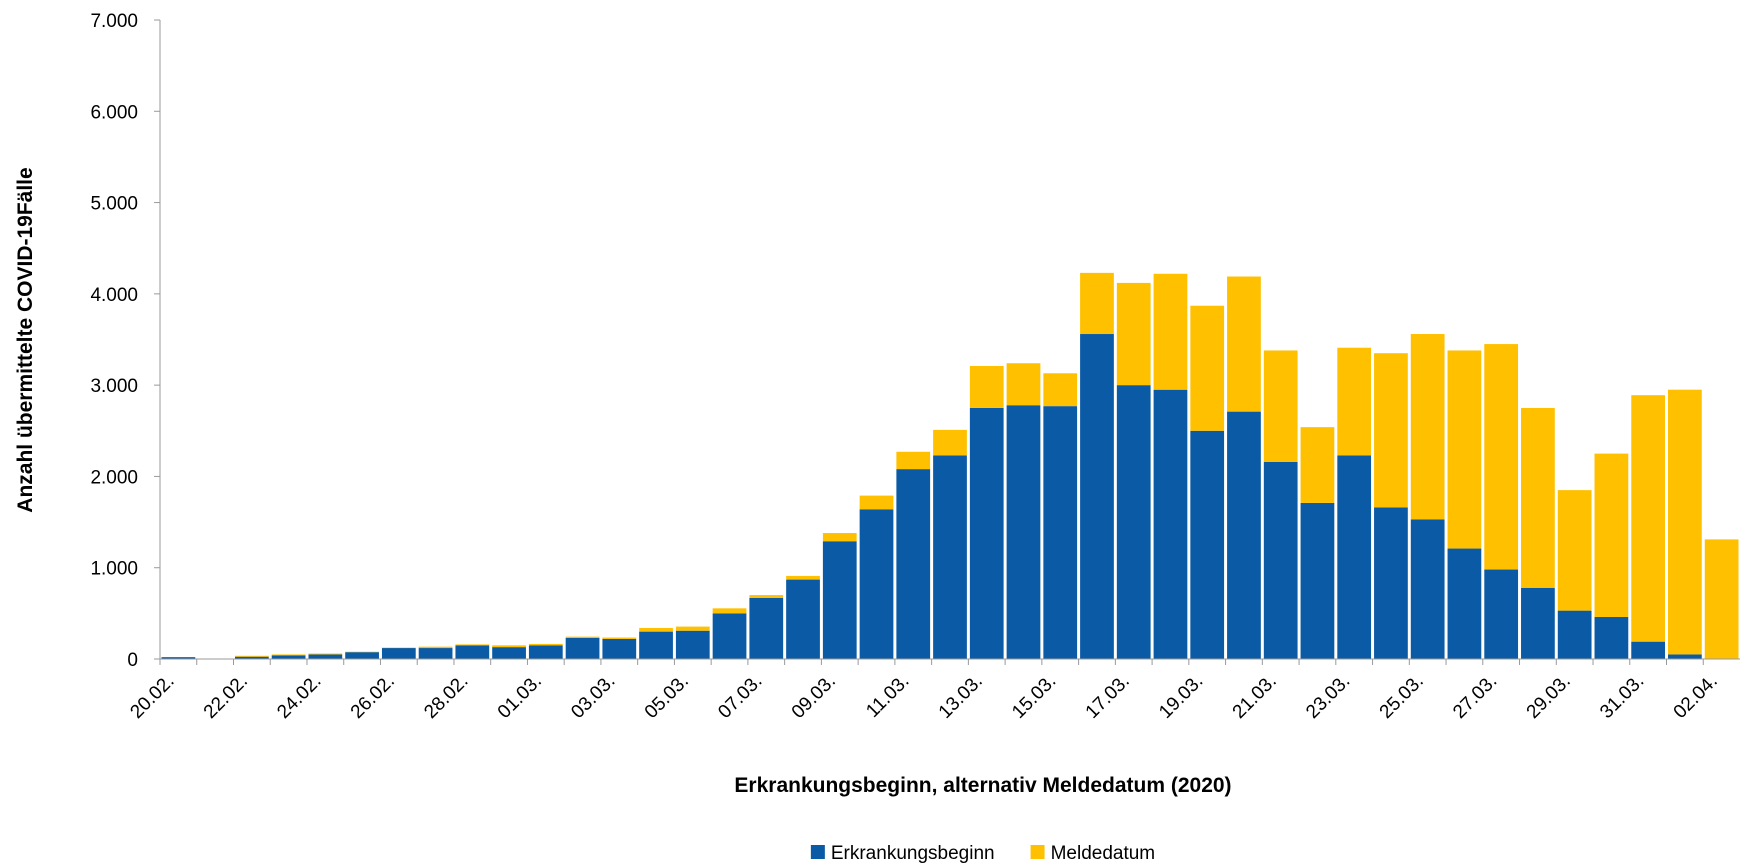  I want to click on x-tick-group: 07.03., so click(740, 697).